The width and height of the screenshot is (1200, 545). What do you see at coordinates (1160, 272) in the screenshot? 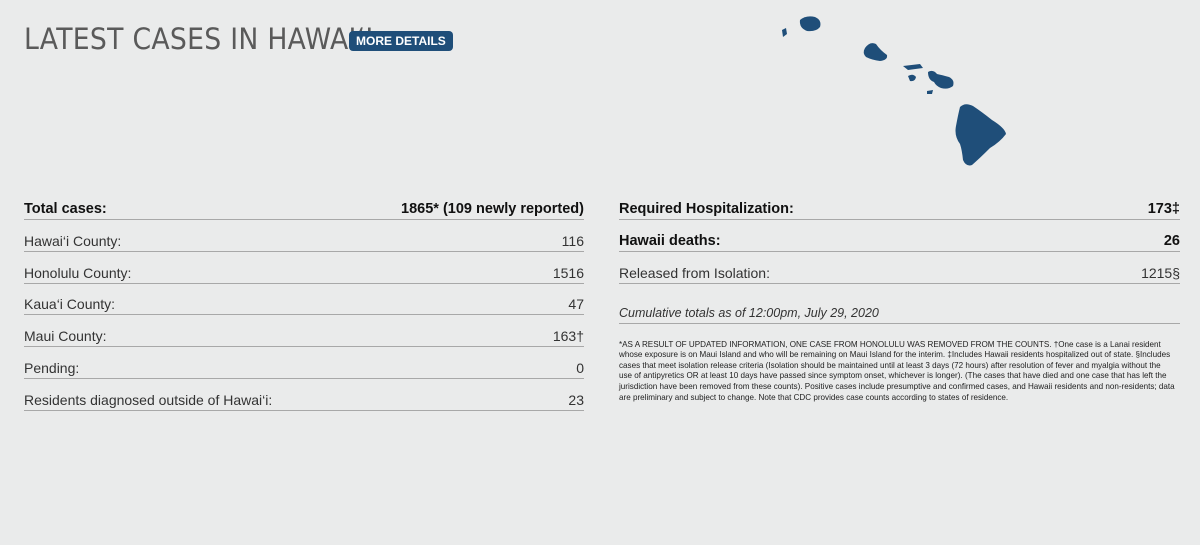
I see `row-value: 1215§` at bounding box center [1160, 272].